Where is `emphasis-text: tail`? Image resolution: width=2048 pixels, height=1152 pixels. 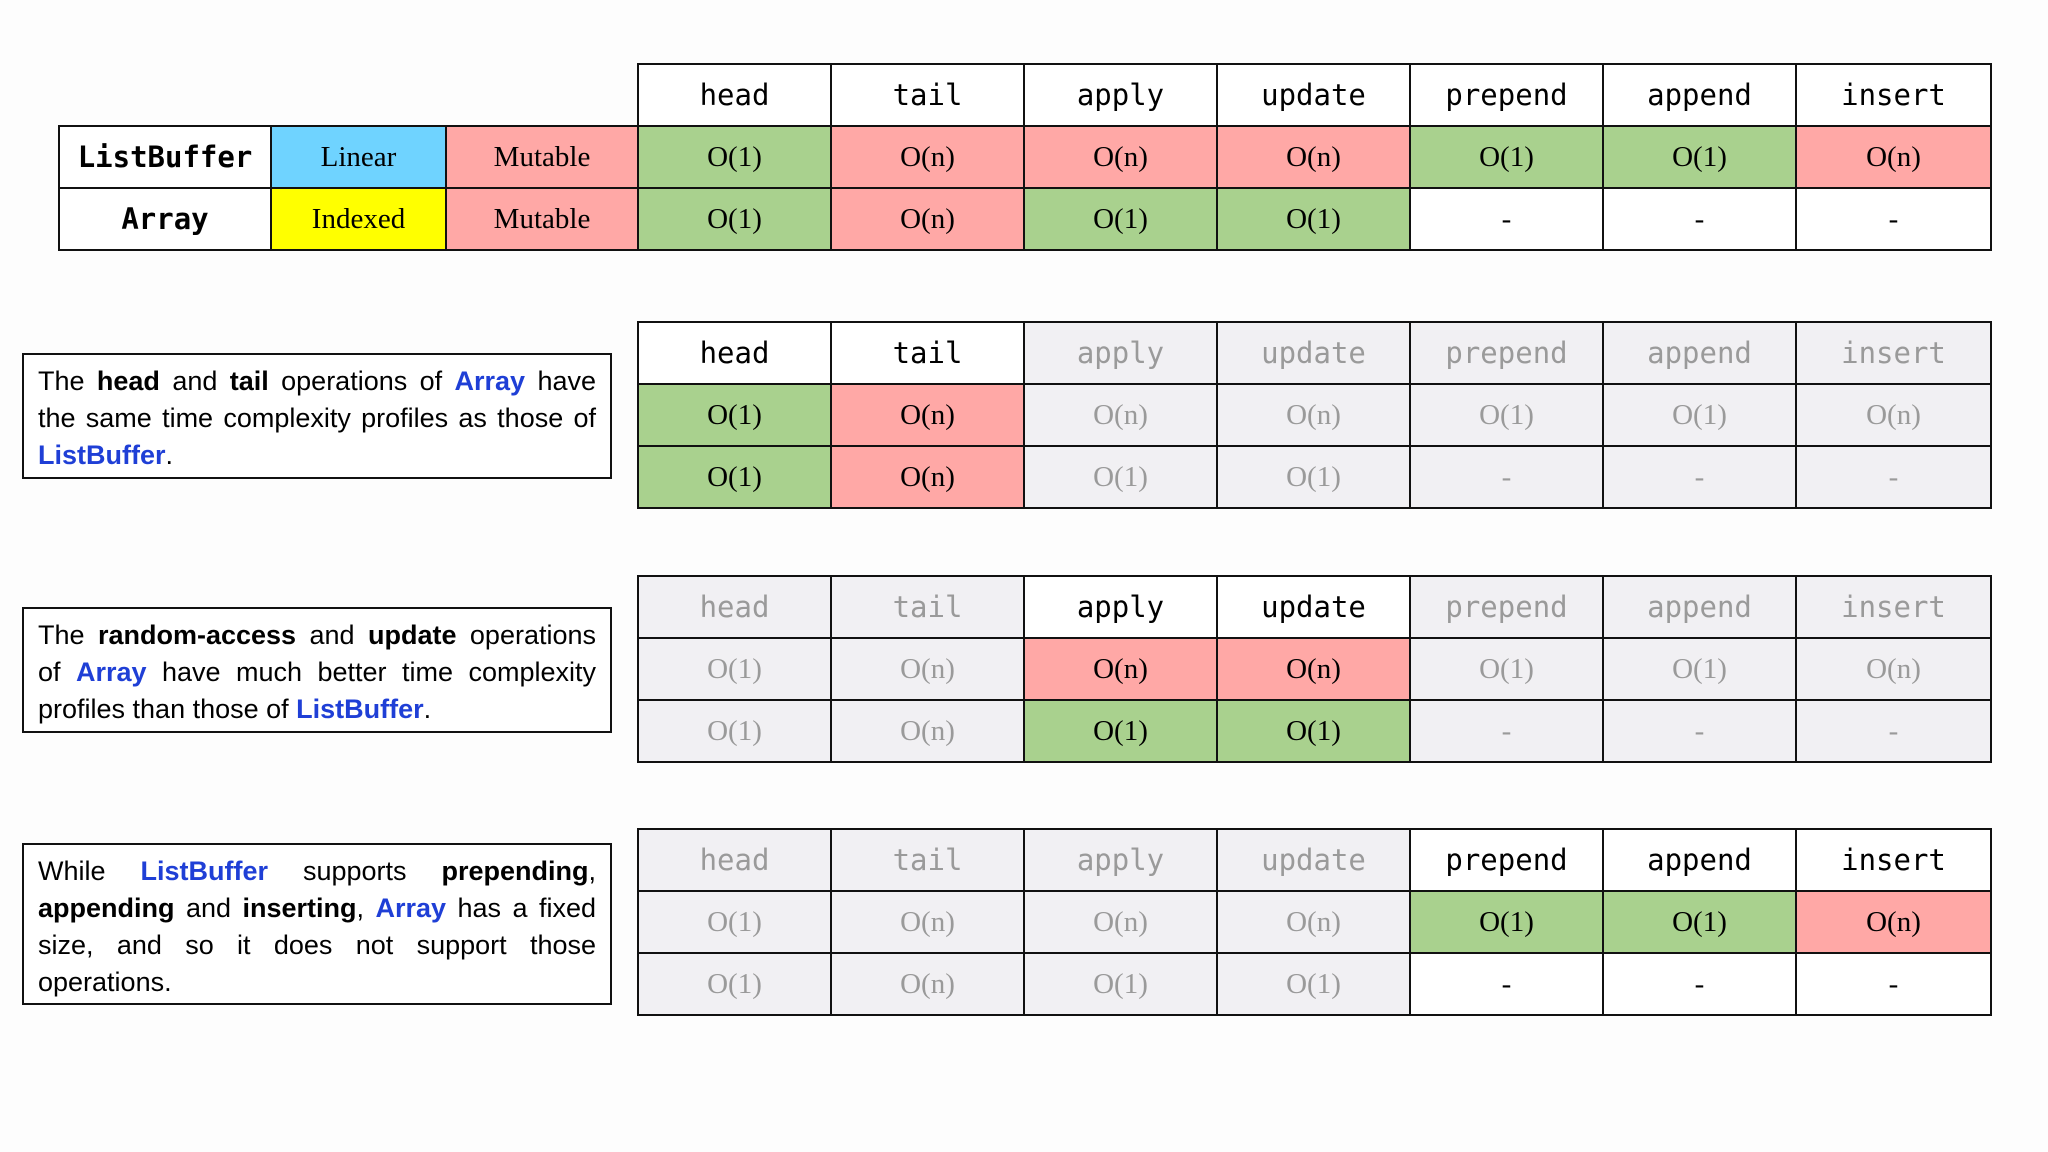
emphasis-text: tail is located at coordinates (249, 381).